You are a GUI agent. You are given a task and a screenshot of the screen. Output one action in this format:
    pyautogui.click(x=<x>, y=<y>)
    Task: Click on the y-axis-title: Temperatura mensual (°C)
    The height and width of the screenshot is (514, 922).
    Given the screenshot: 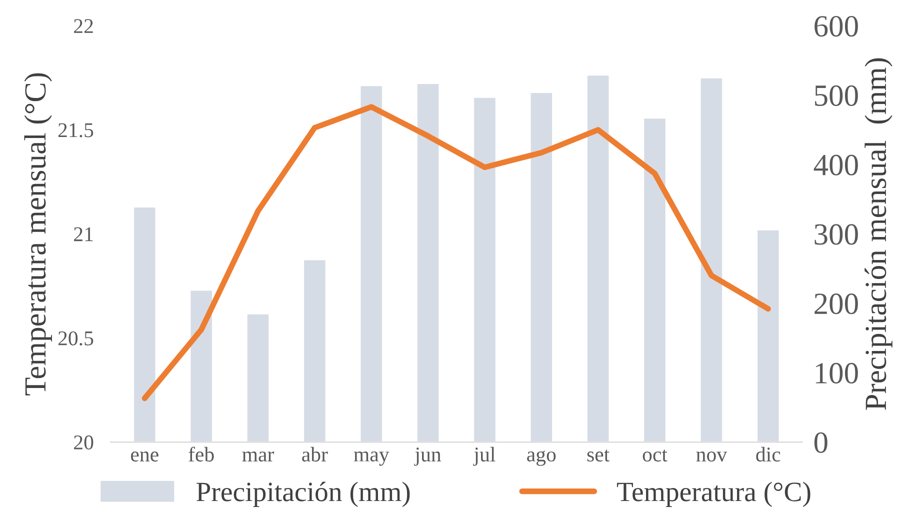 What is the action you would take?
    pyautogui.click(x=38, y=234)
    